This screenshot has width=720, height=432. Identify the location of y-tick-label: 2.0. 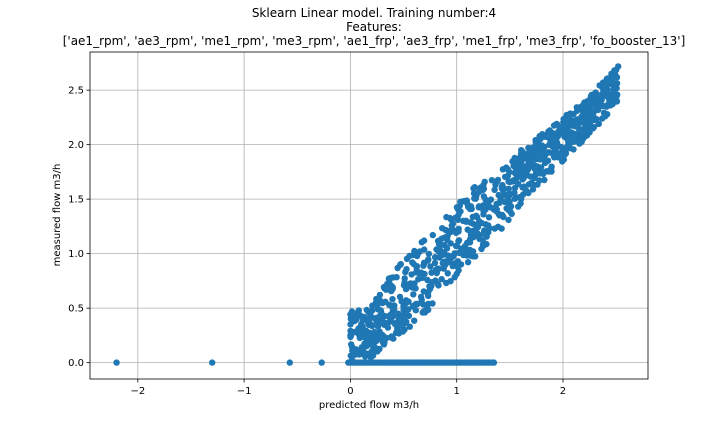
(76, 145).